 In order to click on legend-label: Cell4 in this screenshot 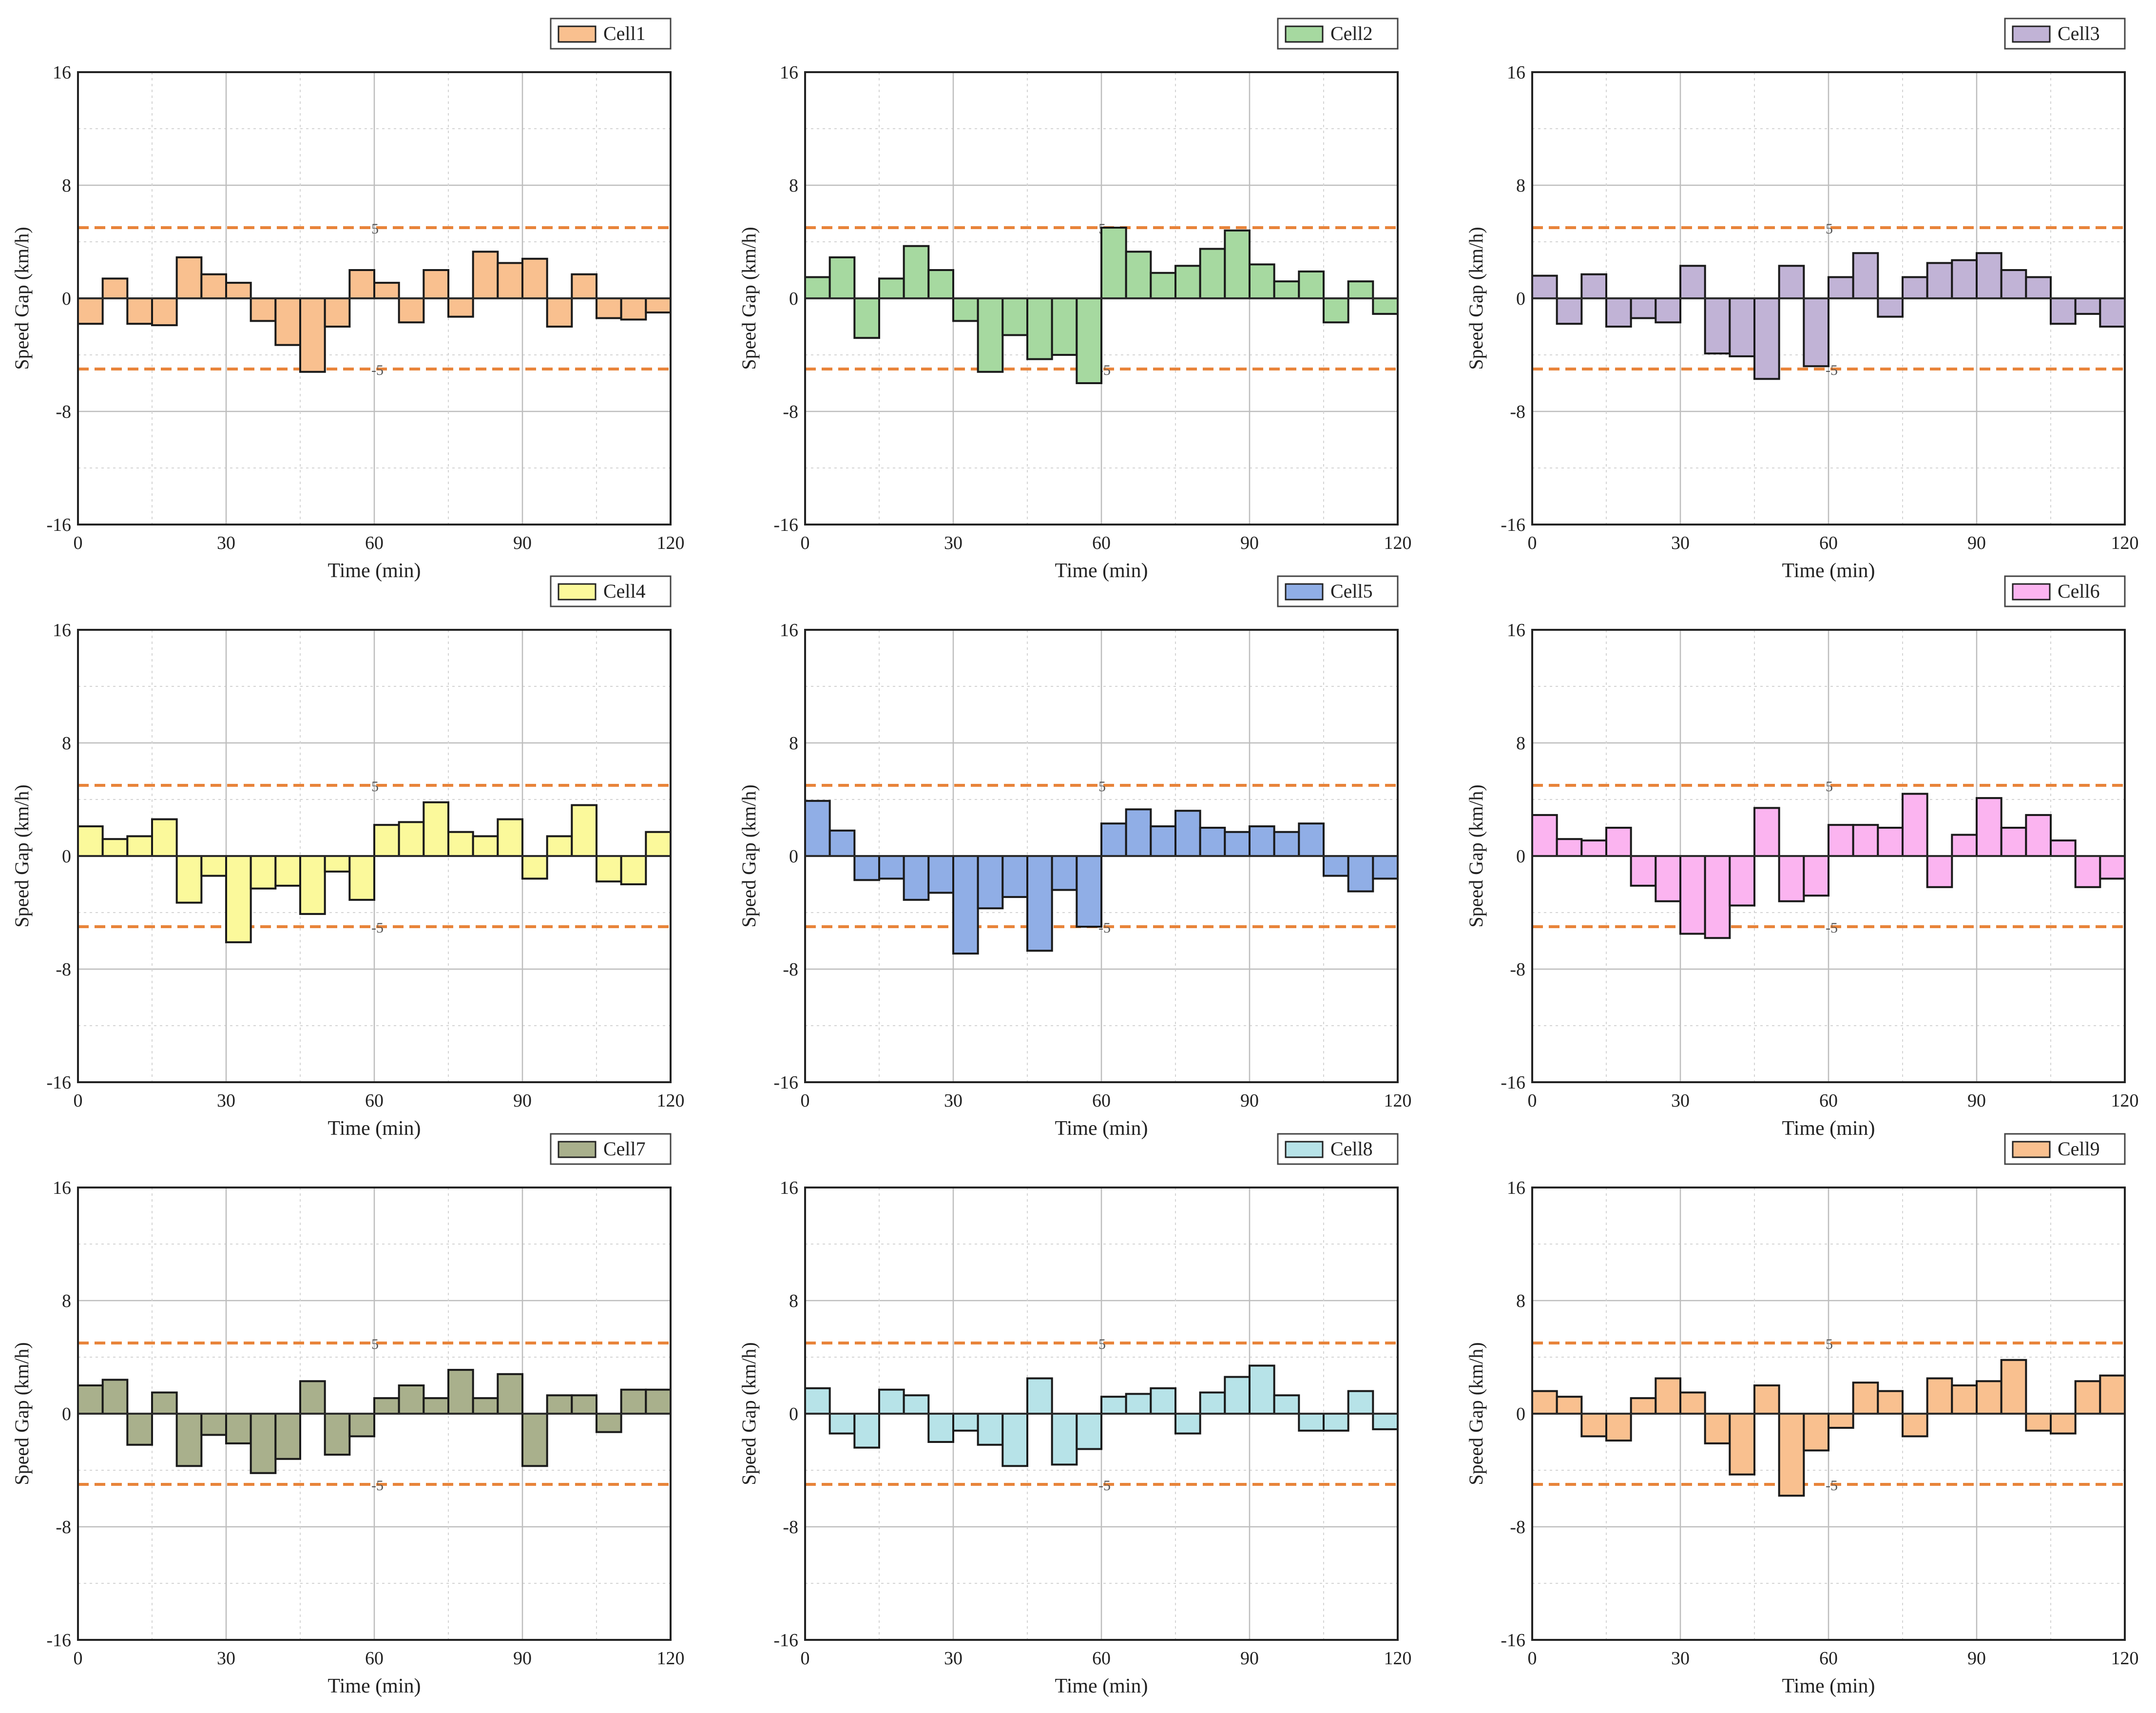, I will do `click(624, 591)`.